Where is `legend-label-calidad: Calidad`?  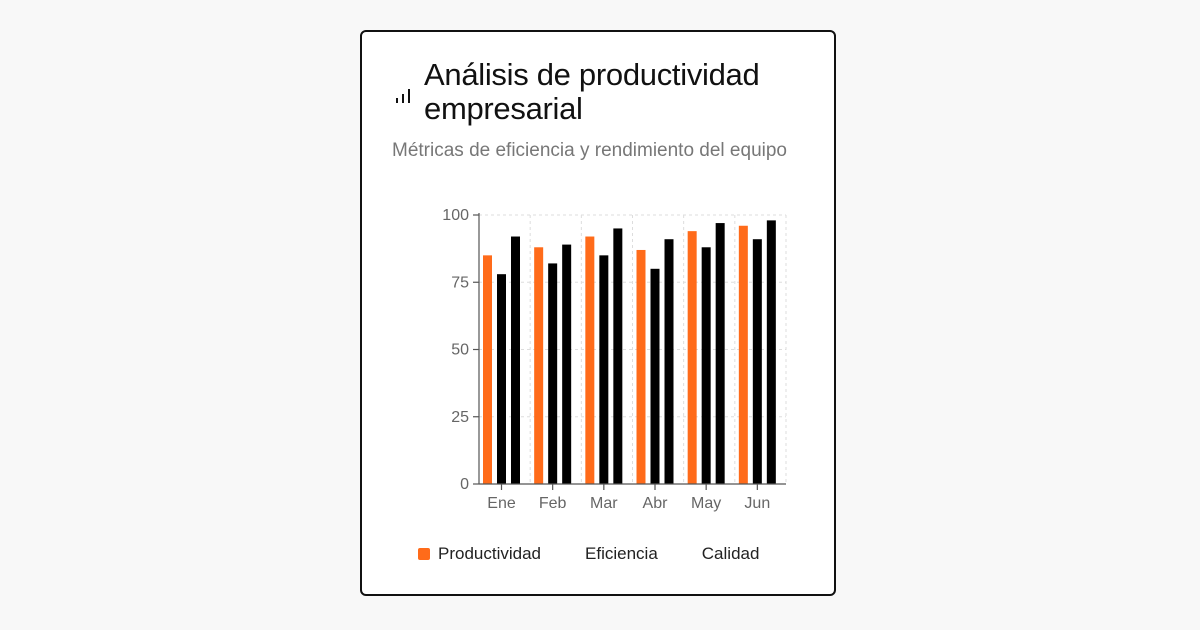 legend-label-calidad: Calidad is located at coordinates (730, 553).